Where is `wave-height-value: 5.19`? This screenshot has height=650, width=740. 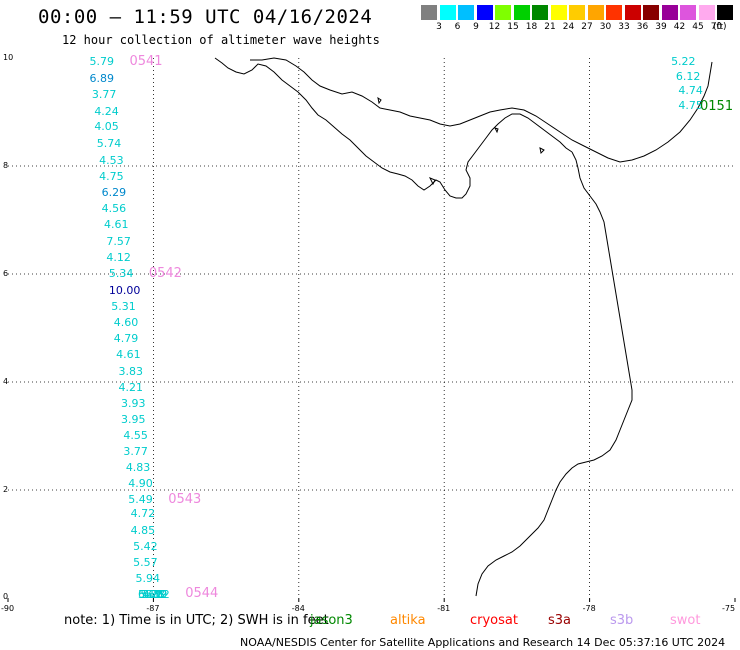 wave-height-value: 5.19 is located at coordinates (155, 594).